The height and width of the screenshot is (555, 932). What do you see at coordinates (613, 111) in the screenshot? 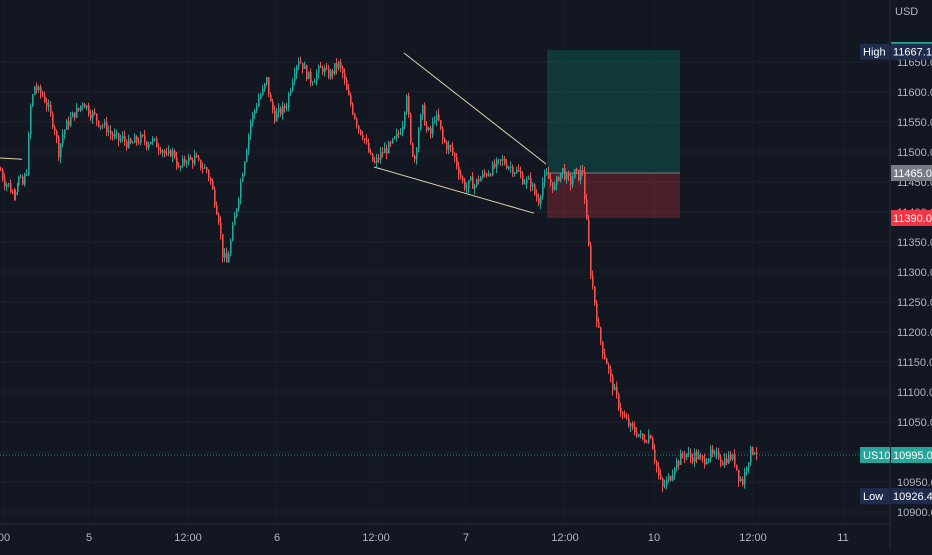
I see `profit-zone` at bounding box center [613, 111].